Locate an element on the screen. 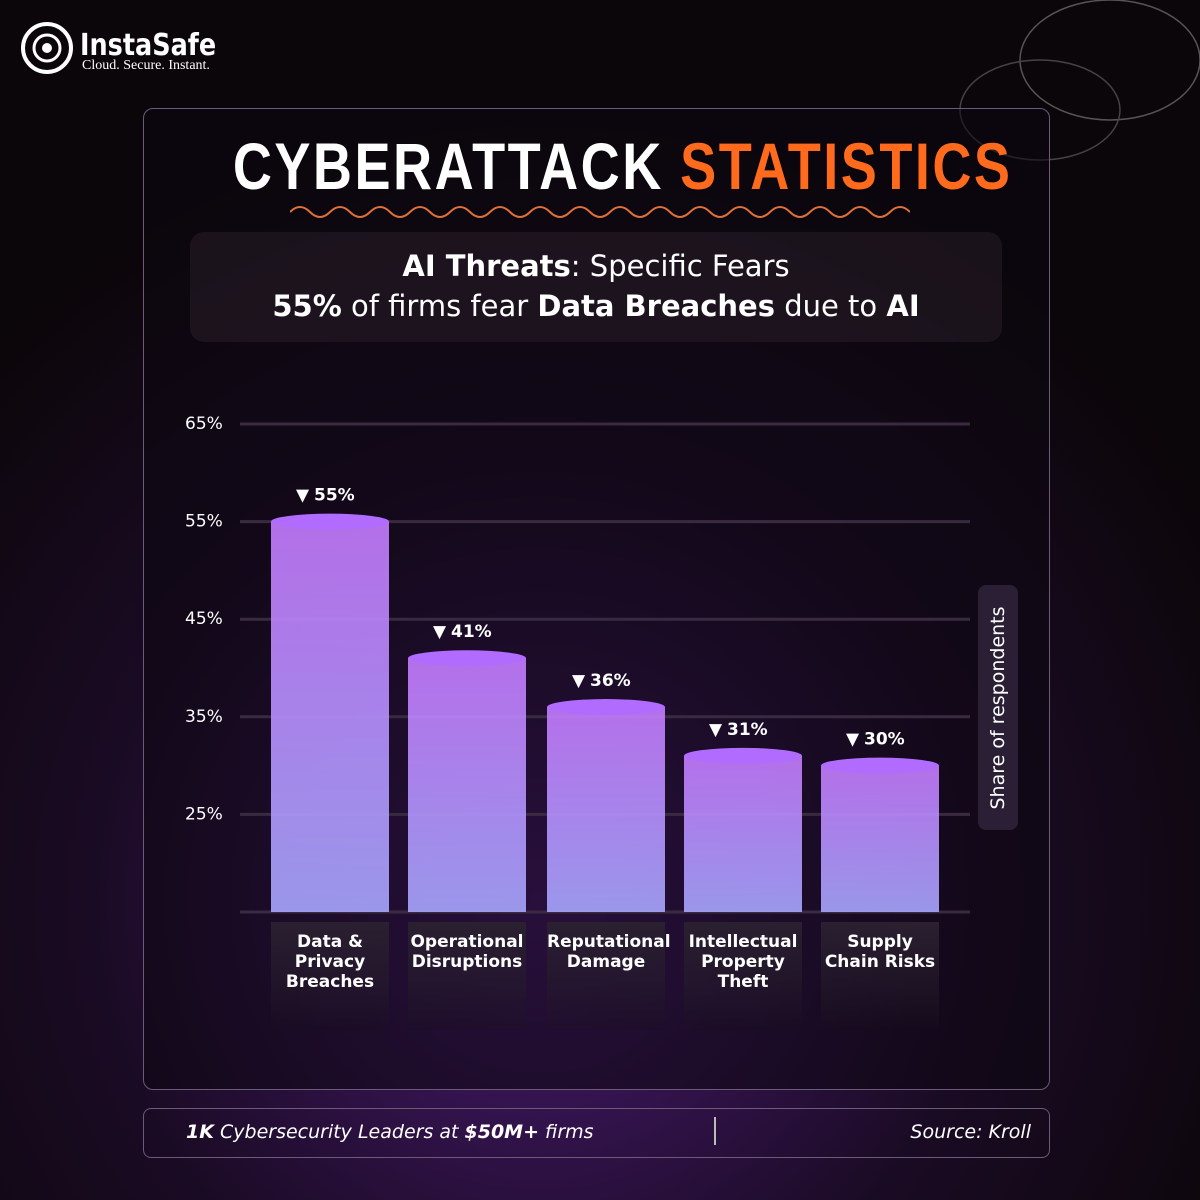 The image size is (1200, 1200). y-tick-label: 35% is located at coordinates (204, 717).